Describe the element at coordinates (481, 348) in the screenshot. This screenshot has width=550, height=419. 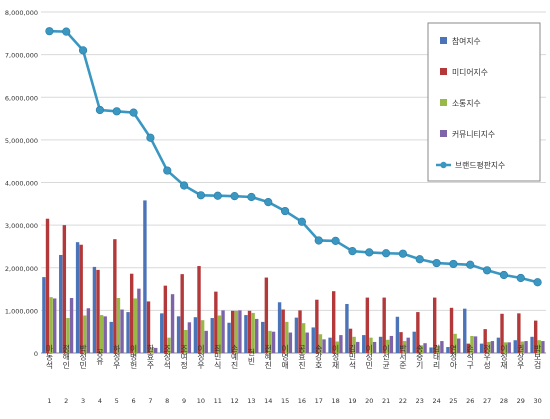
I see `bar-참여지수-27` at that location.